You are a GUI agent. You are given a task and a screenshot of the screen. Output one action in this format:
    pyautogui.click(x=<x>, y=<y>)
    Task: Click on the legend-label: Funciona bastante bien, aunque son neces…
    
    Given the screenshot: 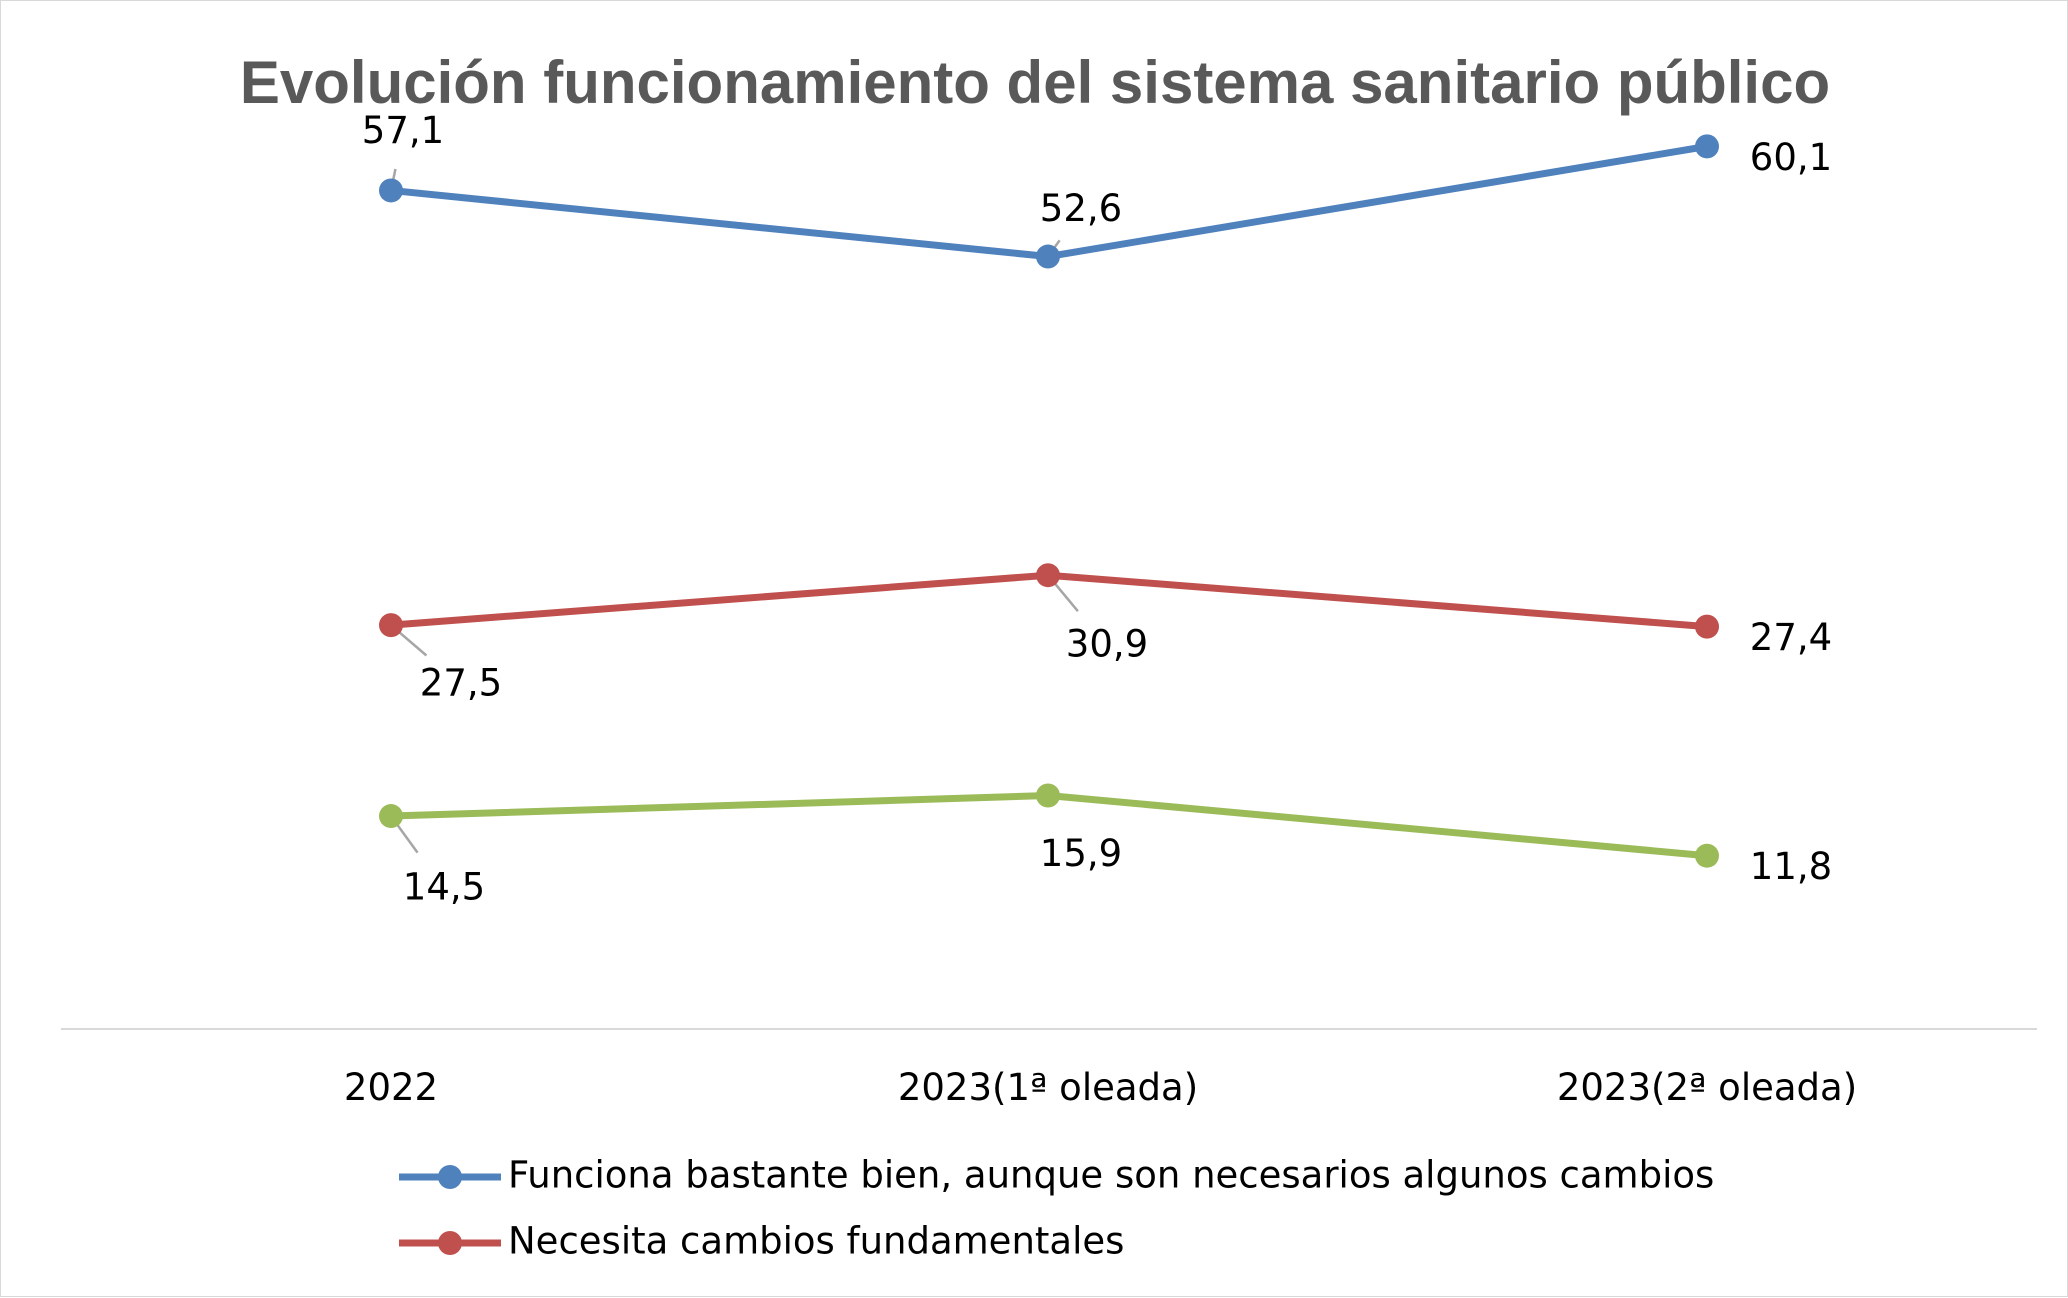 What is the action you would take?
    pyautogui.click(x=1111, y=1175)
    